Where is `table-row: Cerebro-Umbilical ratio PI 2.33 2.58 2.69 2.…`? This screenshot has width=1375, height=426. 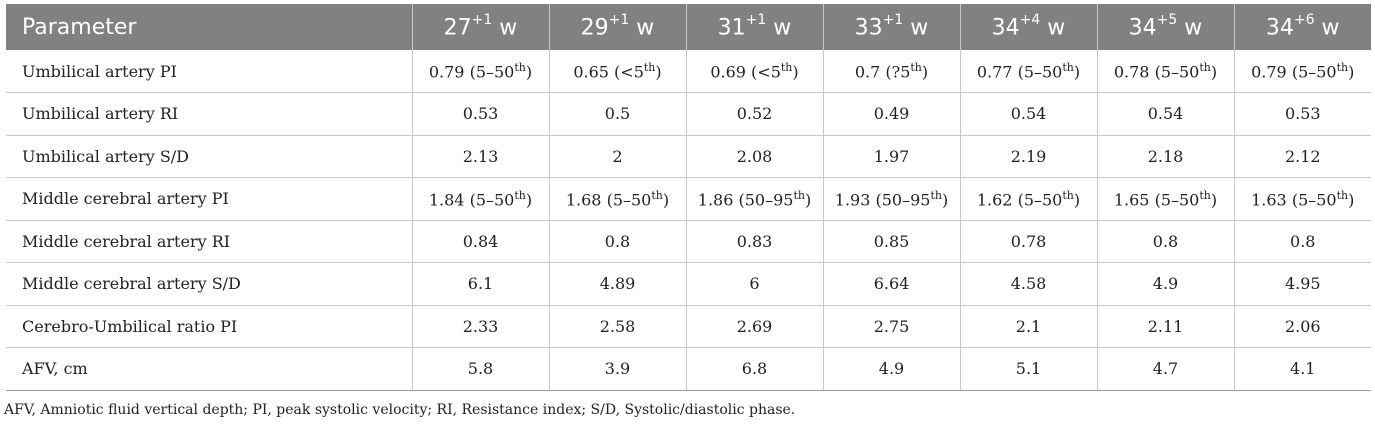
table-row: Cerebro-Umbilical ratio PI 2.33 2.58 2.69 2.… is located at coordinates (688, 326).